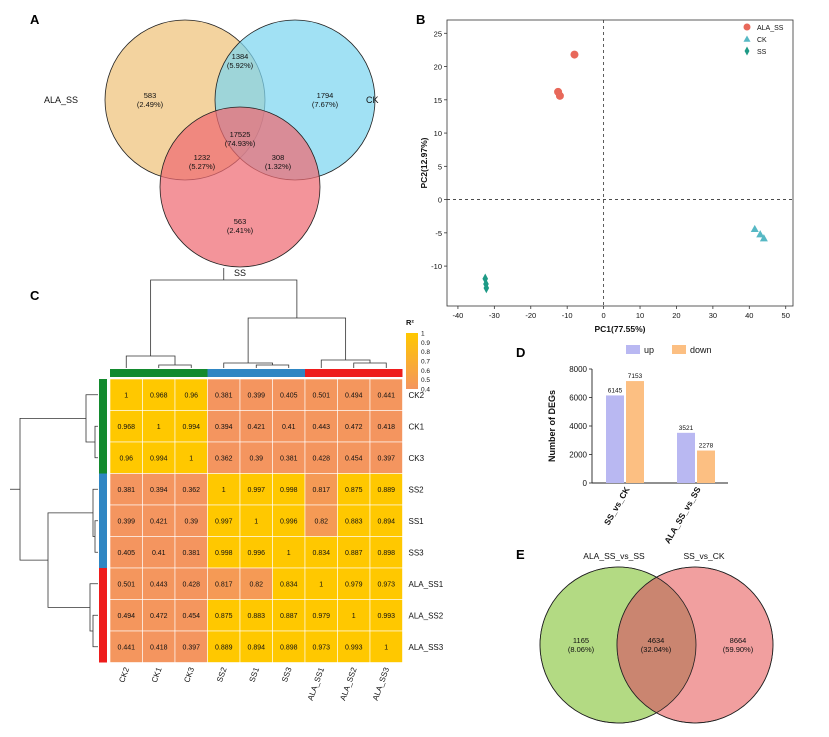 The height and width of the screenshot is (737, 829). What do you see at coordinates (321, 458) in the screenshot?
I see `heatmap-cell-value: 0.428` at bounding box center [321, 458].